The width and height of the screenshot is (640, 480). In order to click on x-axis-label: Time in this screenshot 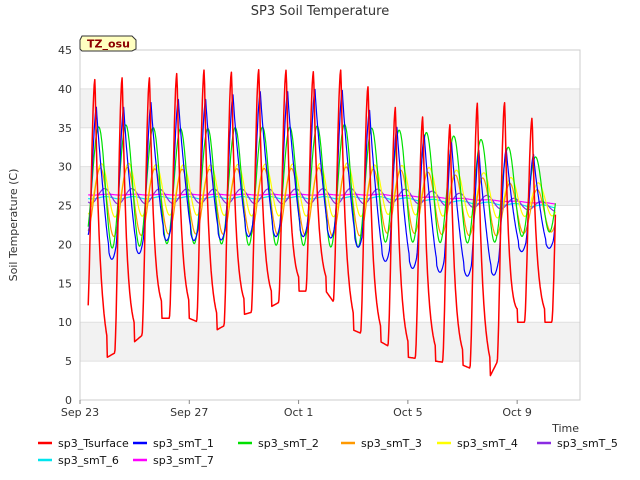, I will do `click(565, 428)`.